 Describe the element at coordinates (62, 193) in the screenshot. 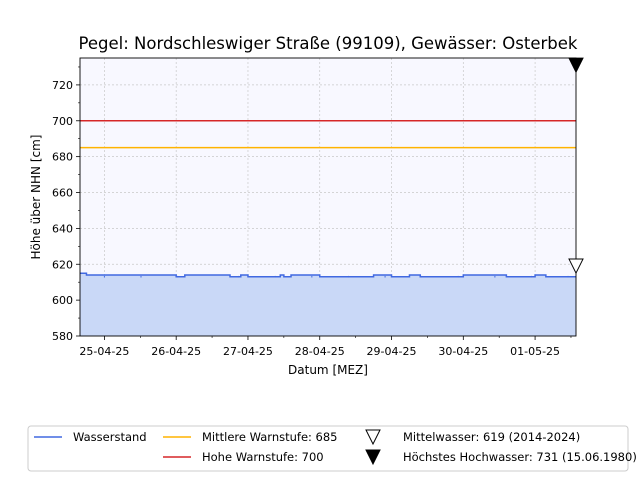

I see `y-tick-label: 660` at that location.